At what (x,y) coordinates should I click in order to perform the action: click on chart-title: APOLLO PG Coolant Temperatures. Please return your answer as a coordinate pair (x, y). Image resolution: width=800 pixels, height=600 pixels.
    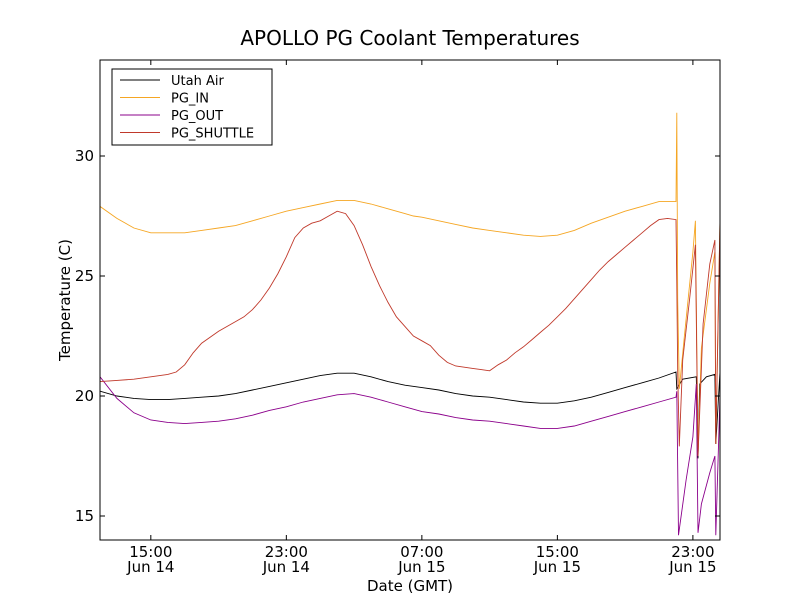
    Looking at the image, I should click on (409, 38).